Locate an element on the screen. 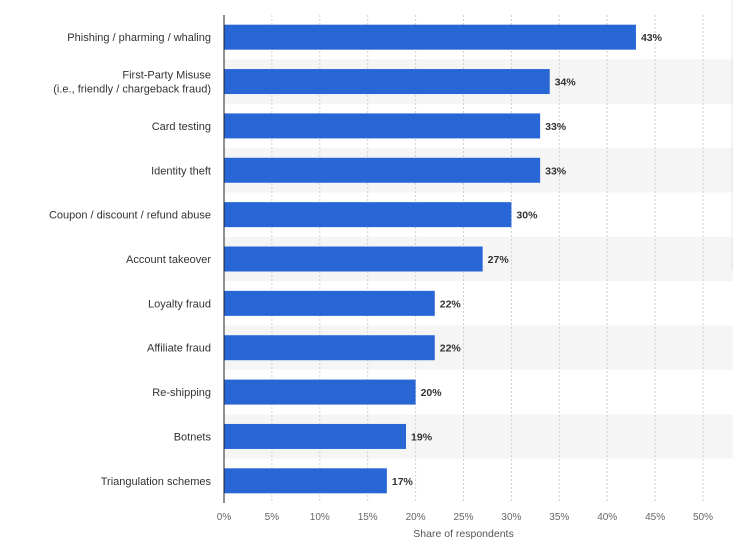 This screenshot has width=733, height=560. value-label: 30% is located at coordinates (527, 216).